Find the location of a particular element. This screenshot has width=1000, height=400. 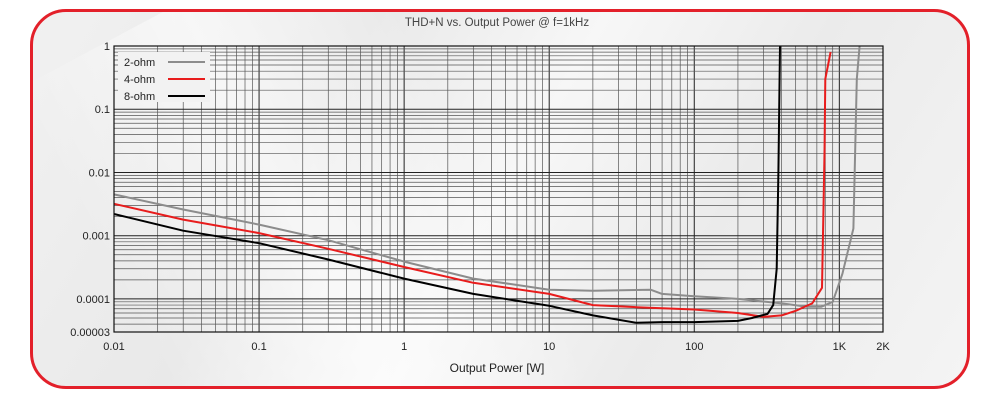

y-tick-label: 0.0001 is located at coordinates (93, 300).